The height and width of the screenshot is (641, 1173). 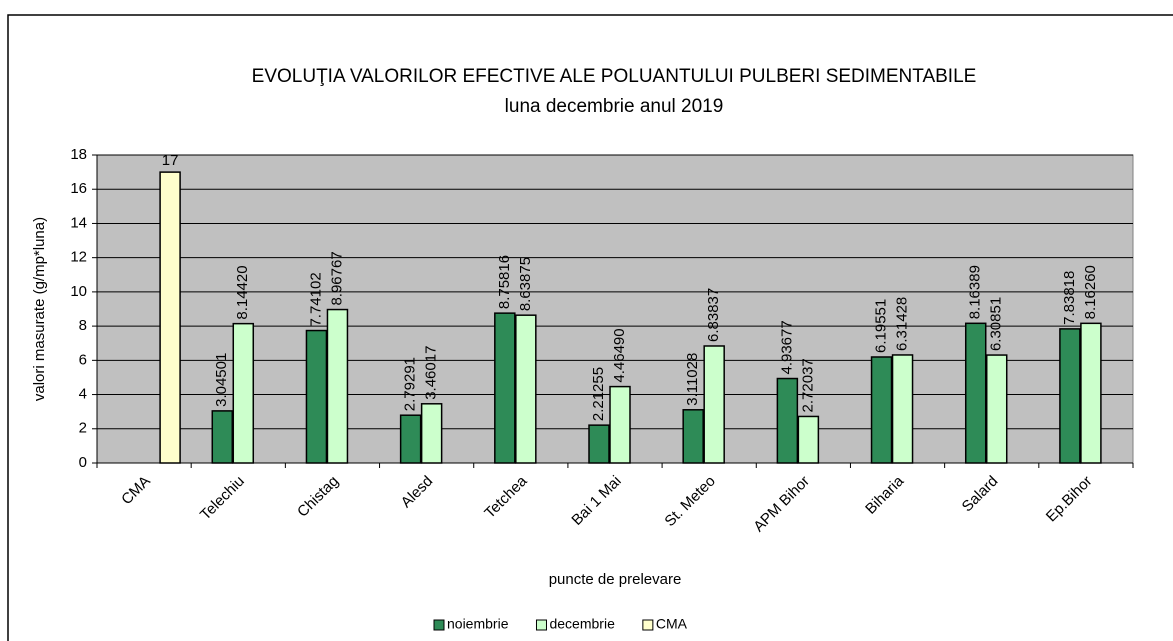 What do you see at coordinates (975, 292) in the screenshot?
I see `value-label: 8.16389` at bounding box center [975, 292].